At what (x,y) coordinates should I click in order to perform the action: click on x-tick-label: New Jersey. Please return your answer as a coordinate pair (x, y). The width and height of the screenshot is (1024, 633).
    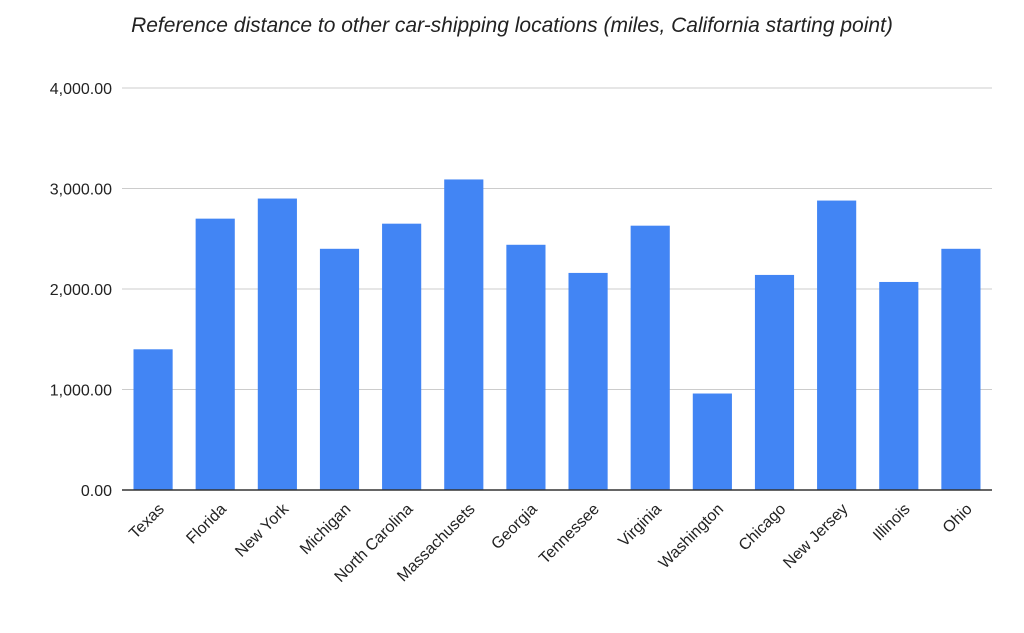
    Looking at the image, I should click on (815, 536).